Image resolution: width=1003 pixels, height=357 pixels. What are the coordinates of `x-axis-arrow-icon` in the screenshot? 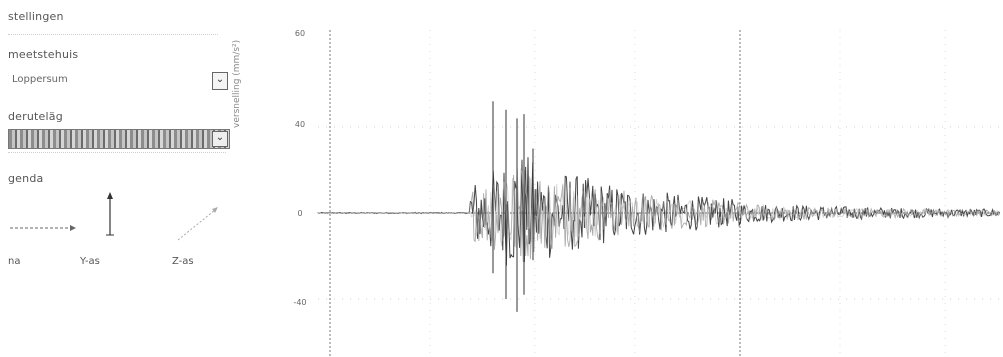 It's located at (43, 228).